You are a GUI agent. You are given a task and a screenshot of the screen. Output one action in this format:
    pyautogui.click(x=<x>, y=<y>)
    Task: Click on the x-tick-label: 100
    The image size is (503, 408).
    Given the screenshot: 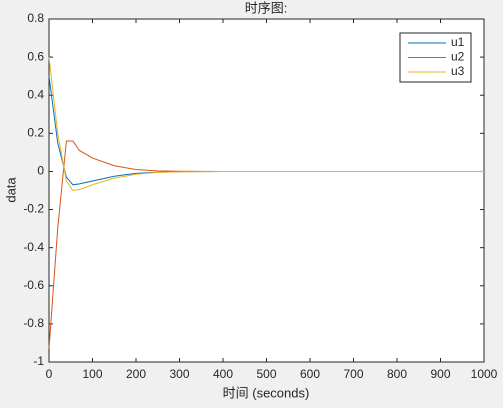 What is the action you would take?
    pyautogui.click(x=92, y=374)
    